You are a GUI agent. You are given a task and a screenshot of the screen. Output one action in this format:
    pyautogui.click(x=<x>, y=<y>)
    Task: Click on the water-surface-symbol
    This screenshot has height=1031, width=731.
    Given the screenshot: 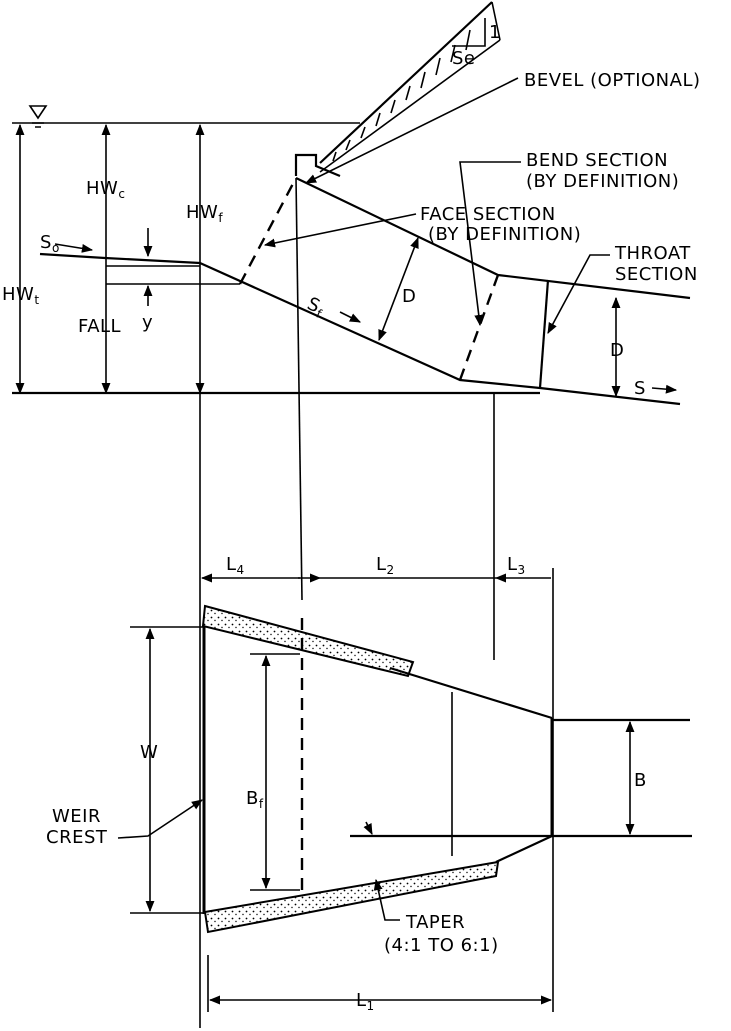 What is the action you would take?
    pyautogui.click(x=38, y=116)
    